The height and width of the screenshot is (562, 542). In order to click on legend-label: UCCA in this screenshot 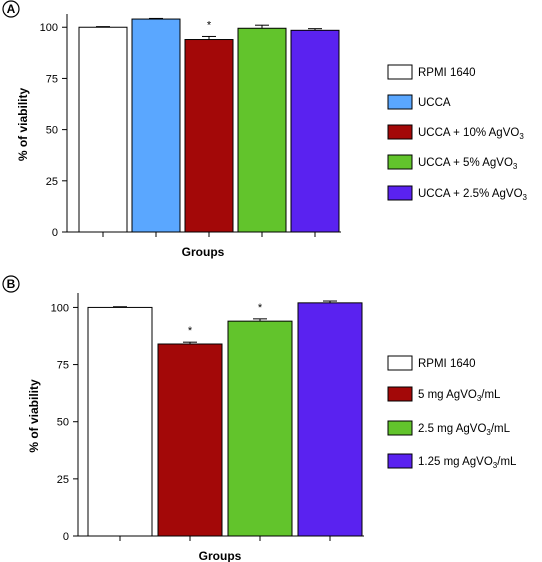, I will do `click(434, 103)`.